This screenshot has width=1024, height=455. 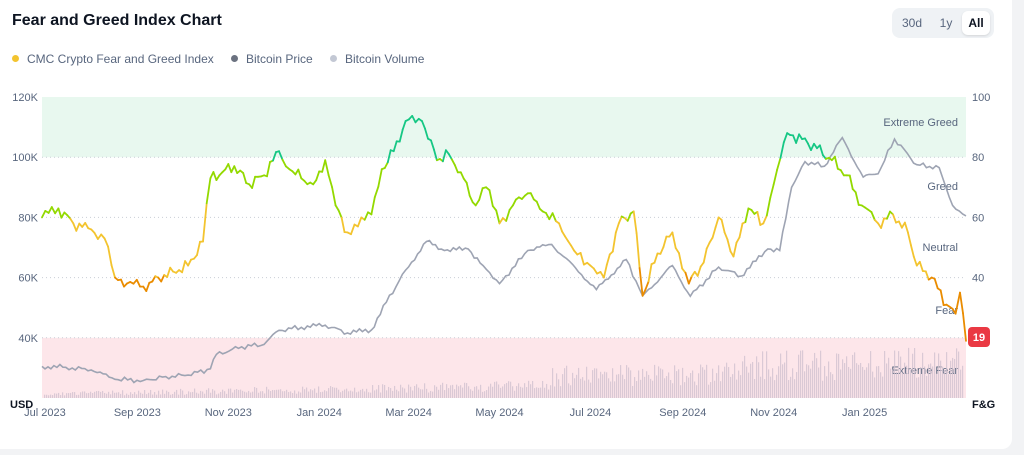 I want to click on range-tab-all: All, so click(x=976, y=23).